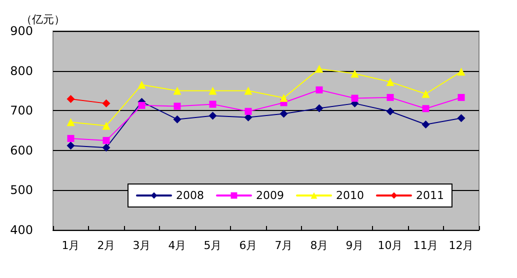 The height and width of the screenshot is (278, 517). I want to click on x-tick-label: 8月, so click(319, 245).